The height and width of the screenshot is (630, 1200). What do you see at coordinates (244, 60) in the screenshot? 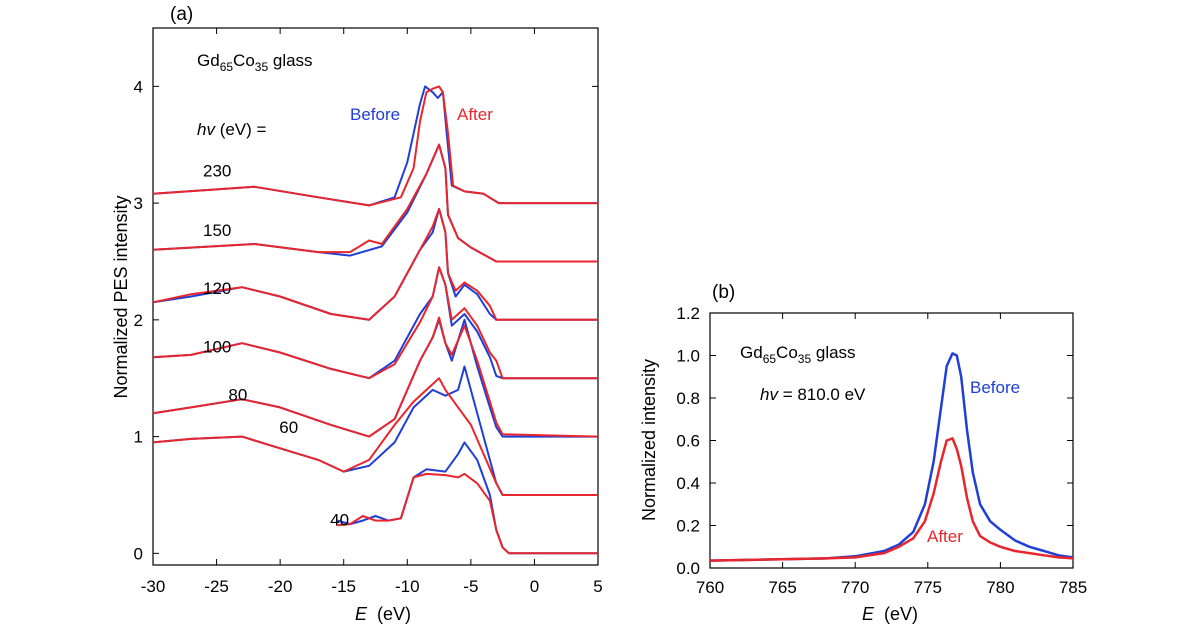
I see `panel-a-title-co: Co` at bounding box center [244, 60].